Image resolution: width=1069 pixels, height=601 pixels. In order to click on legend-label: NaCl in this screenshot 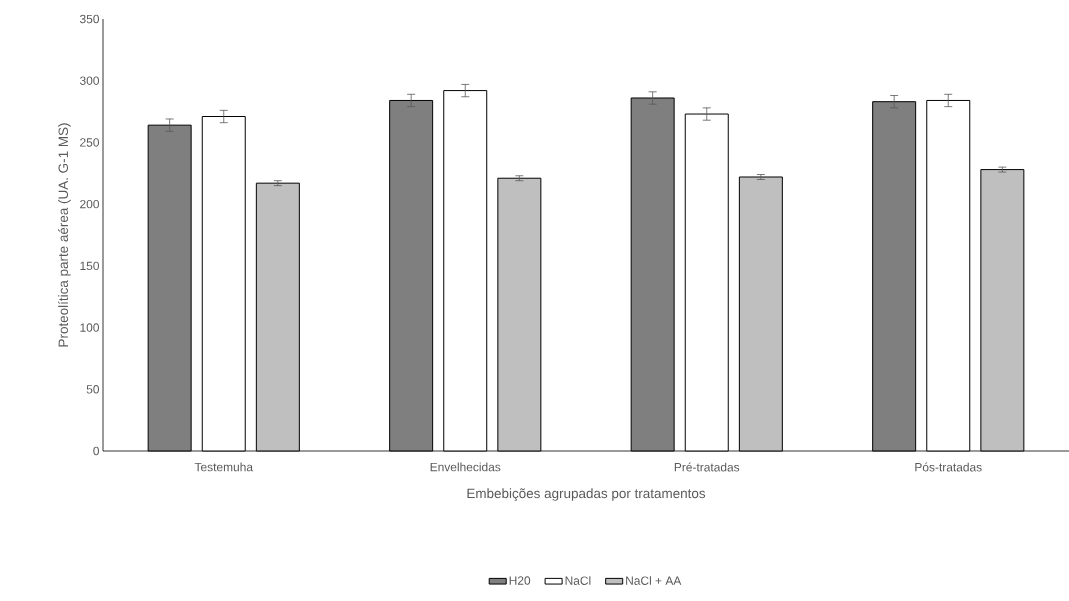, I will do `click(578, 580)`.